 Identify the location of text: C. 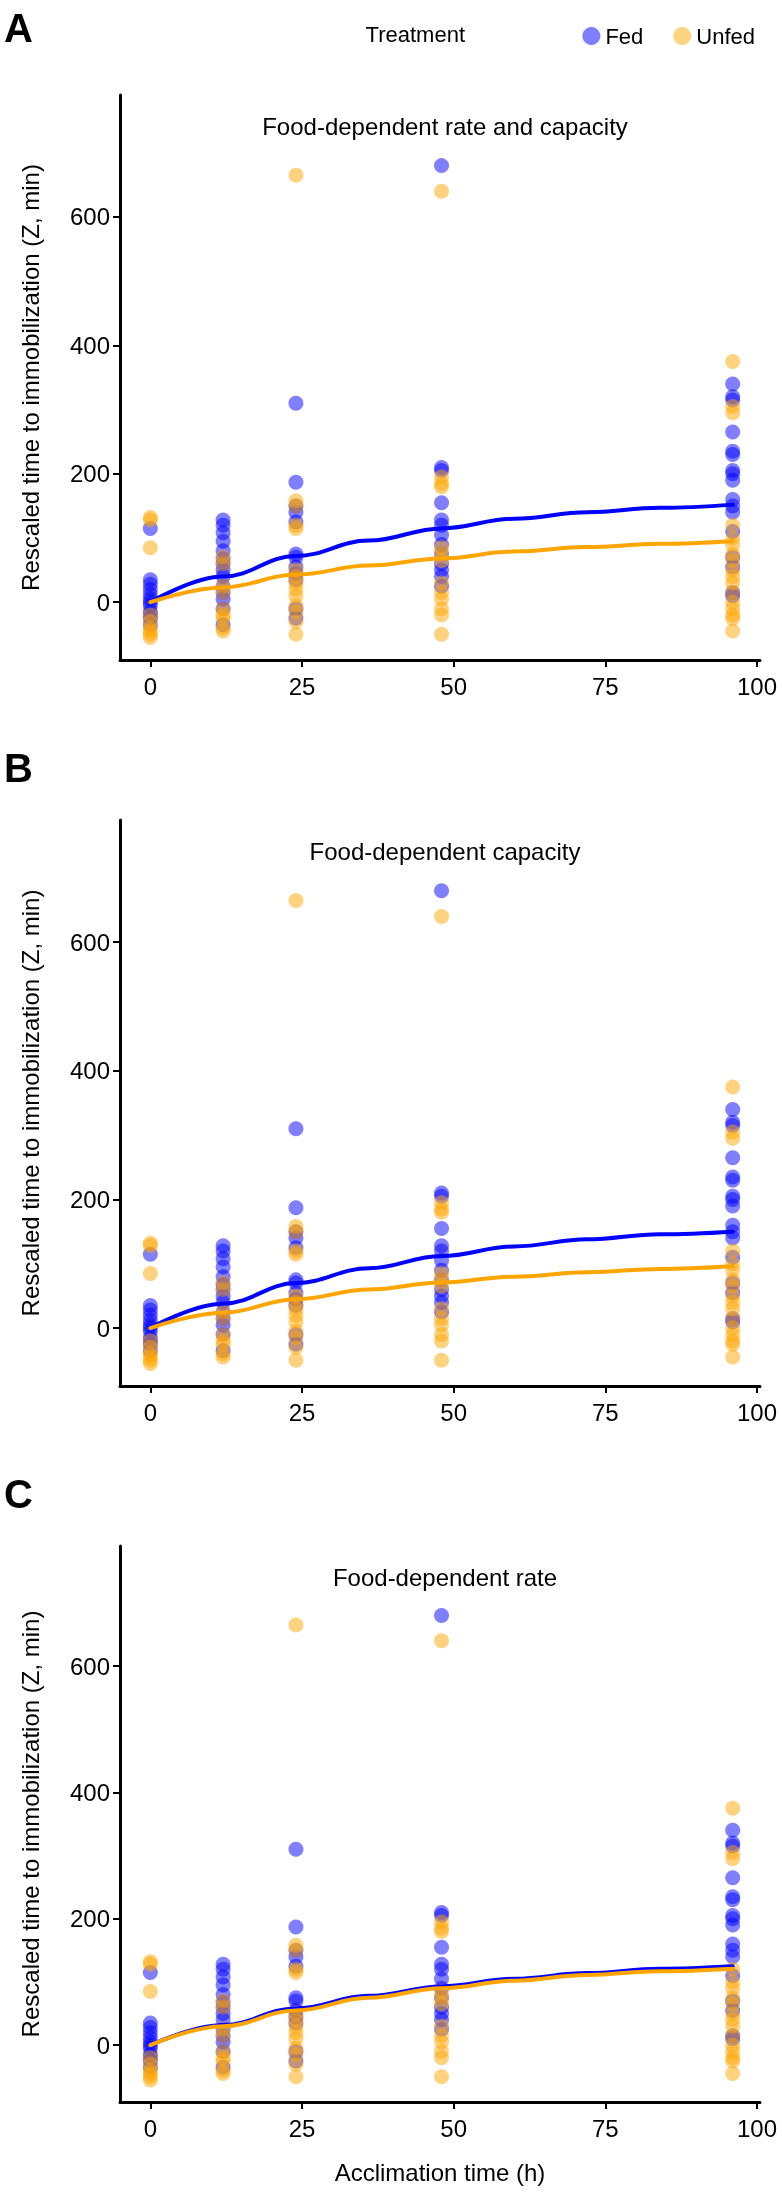
(18, 1494).